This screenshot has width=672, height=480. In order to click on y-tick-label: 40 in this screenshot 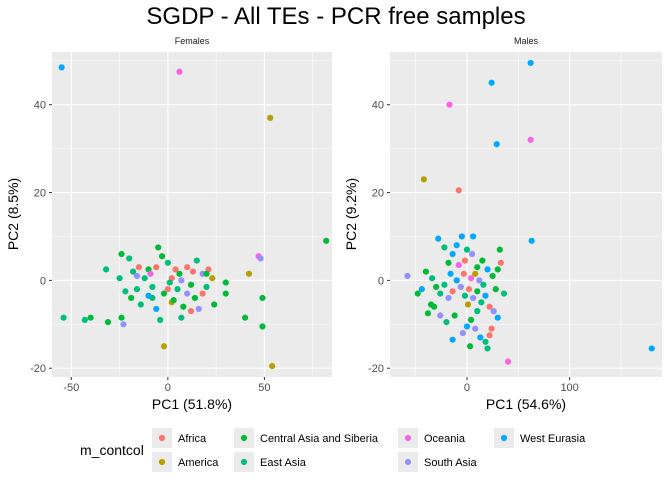, I will do `click(40, 106)`.